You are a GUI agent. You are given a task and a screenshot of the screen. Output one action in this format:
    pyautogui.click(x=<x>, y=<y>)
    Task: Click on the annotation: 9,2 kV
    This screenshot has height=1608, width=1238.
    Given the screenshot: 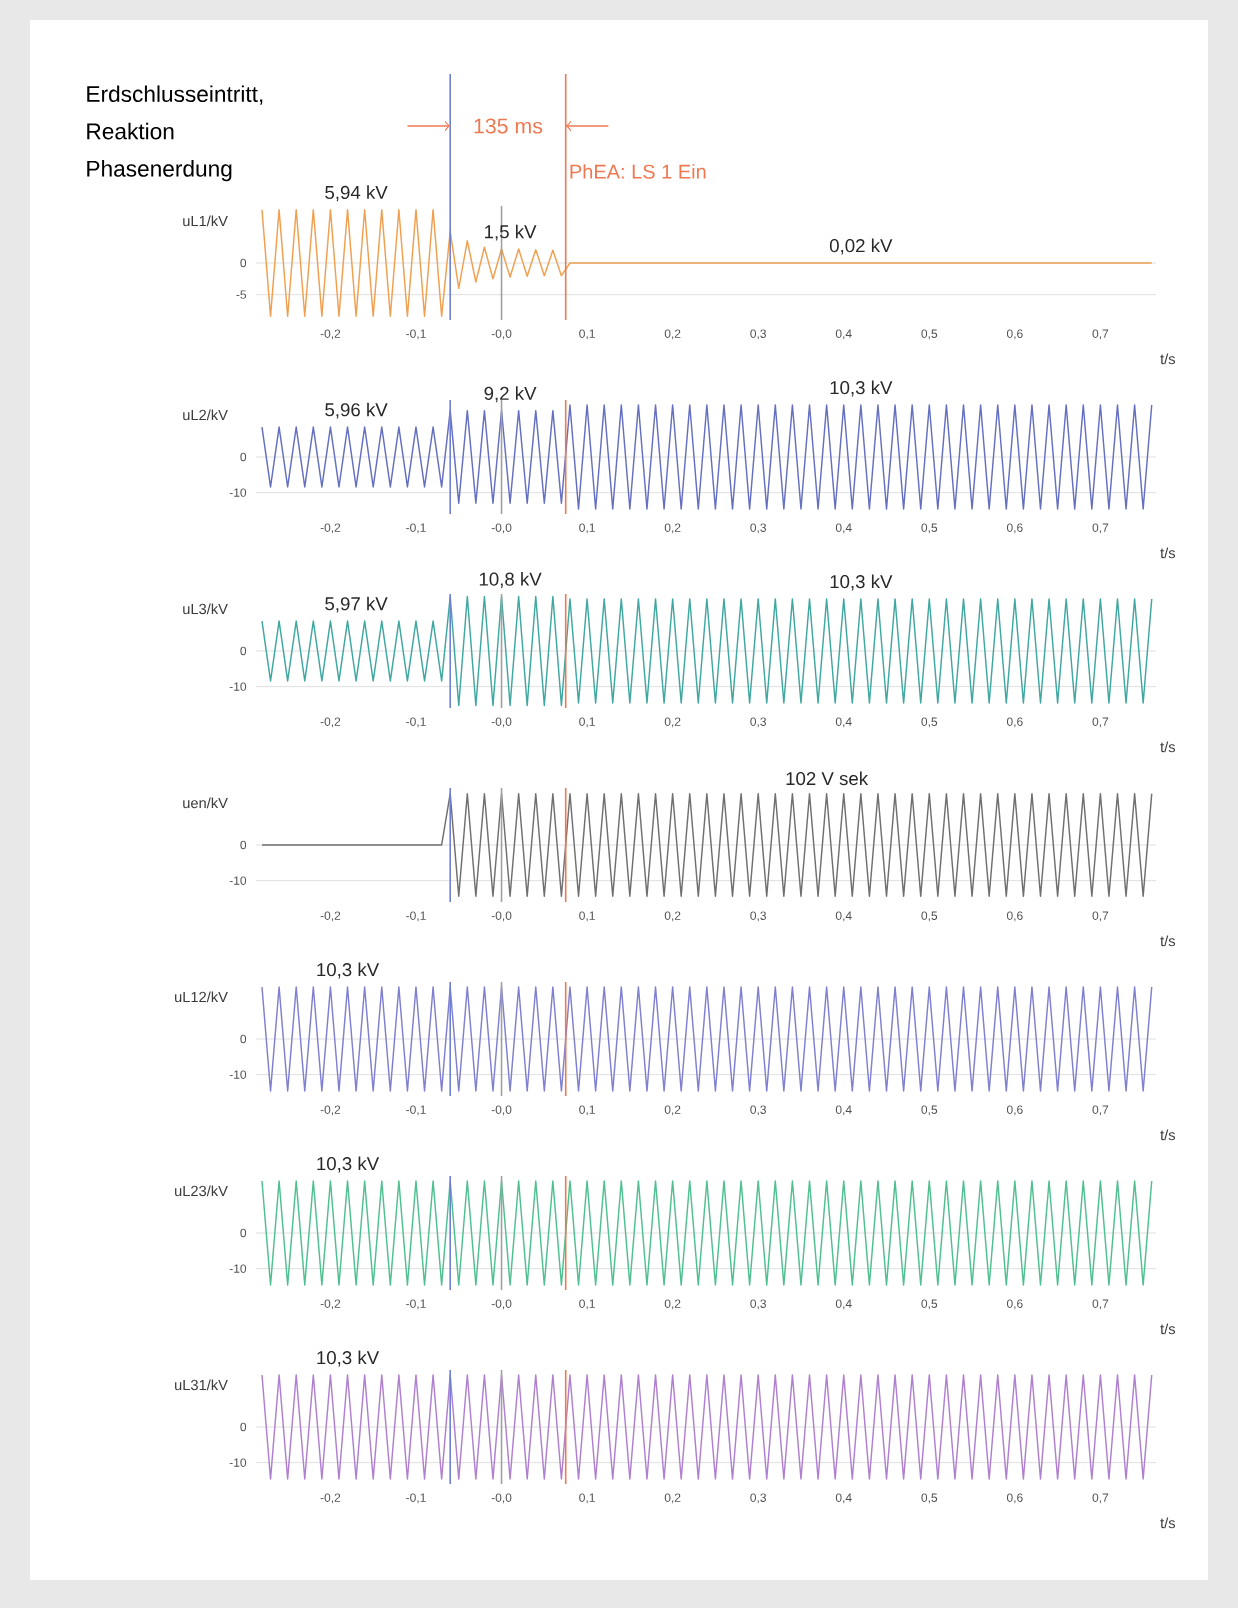 What is the action you would take?
    pyautogui.click(x=510, y=394)
    